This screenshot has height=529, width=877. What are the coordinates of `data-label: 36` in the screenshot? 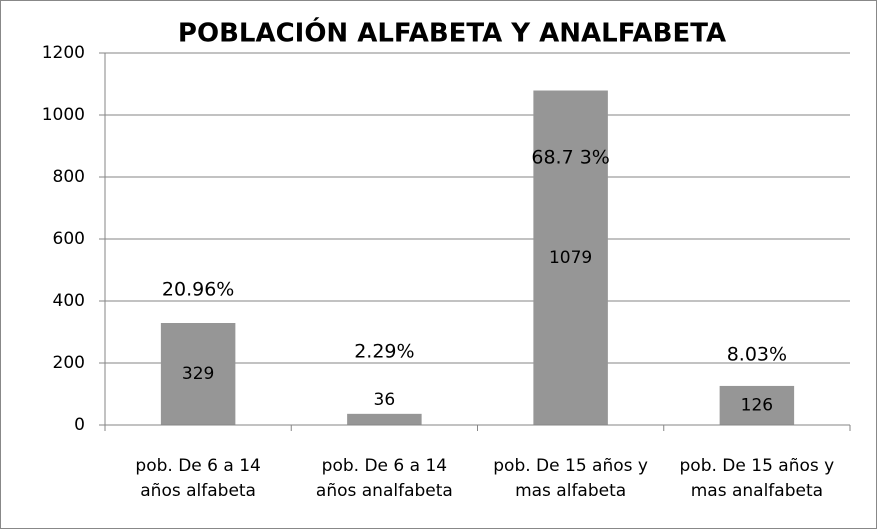 It's located at (385, 400).